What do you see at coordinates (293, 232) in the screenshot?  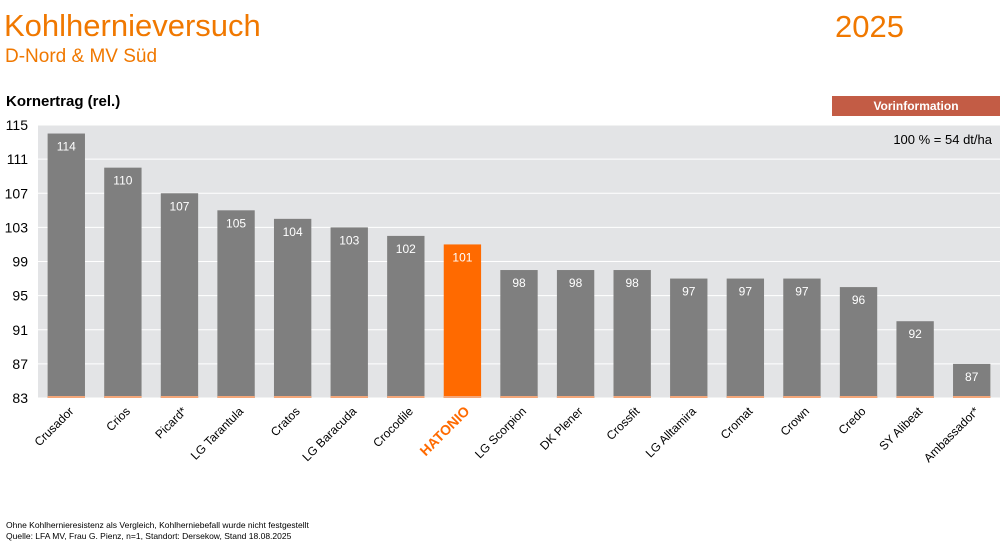 I see `data-label: 104` at bounding box center [293, 232].